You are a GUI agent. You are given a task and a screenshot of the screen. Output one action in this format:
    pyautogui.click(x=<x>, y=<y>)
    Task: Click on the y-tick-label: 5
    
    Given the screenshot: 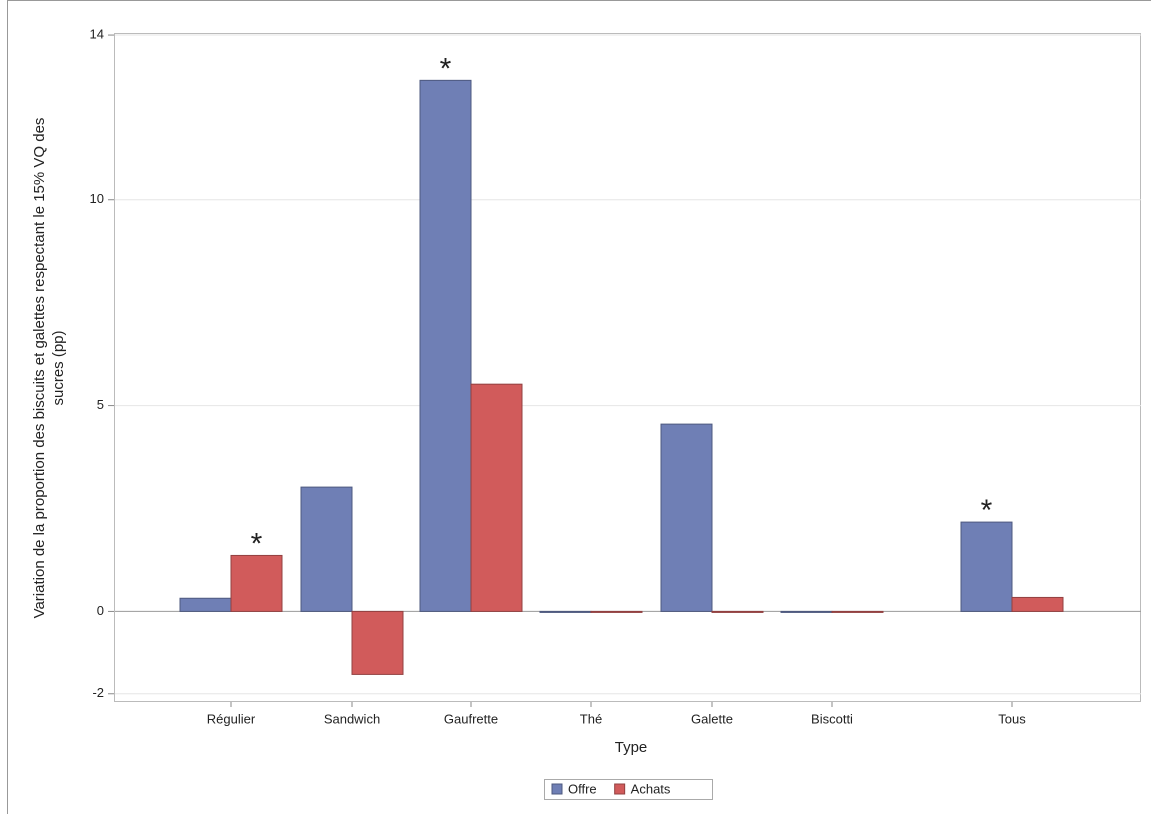 What is the action you would take?
    pyautogui.click(x=100, y=404)
    